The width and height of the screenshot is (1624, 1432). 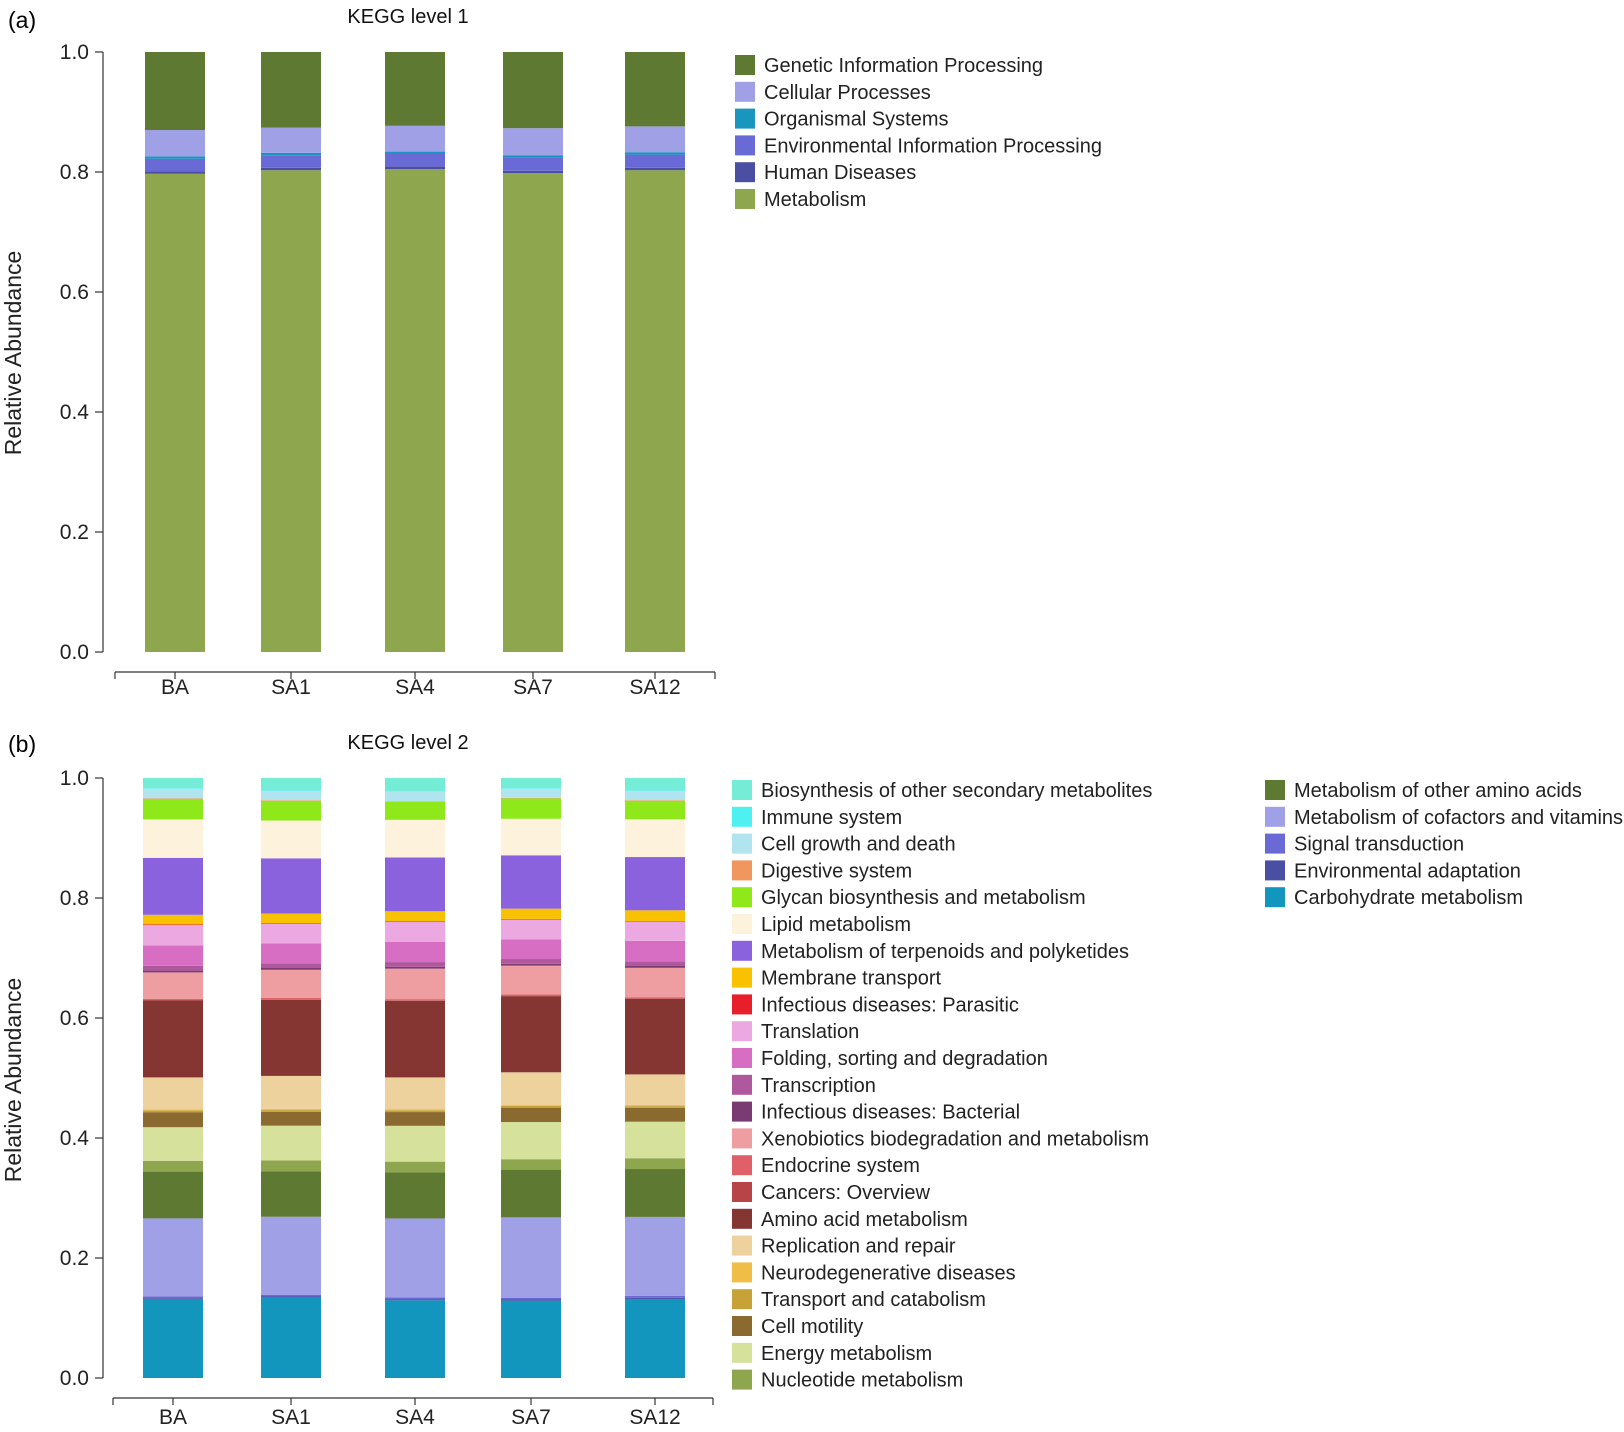 What do you see at coordinates (415, 1119) in the screenshot?
I see `bar-segment-sa4-cell-motility` at bounding box center [415, 1119].